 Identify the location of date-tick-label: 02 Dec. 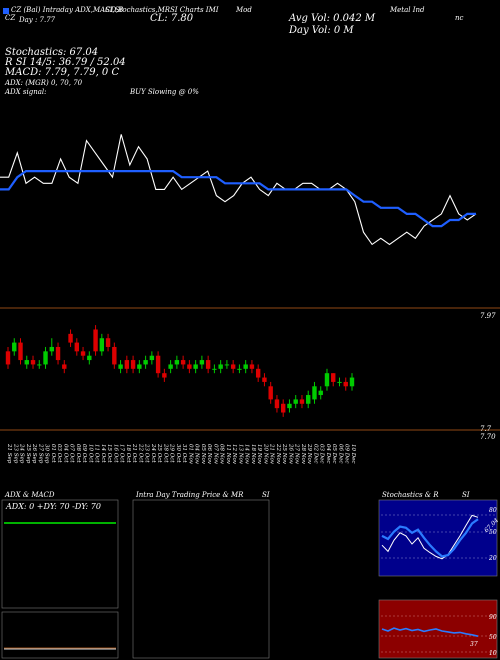
(315, 454).